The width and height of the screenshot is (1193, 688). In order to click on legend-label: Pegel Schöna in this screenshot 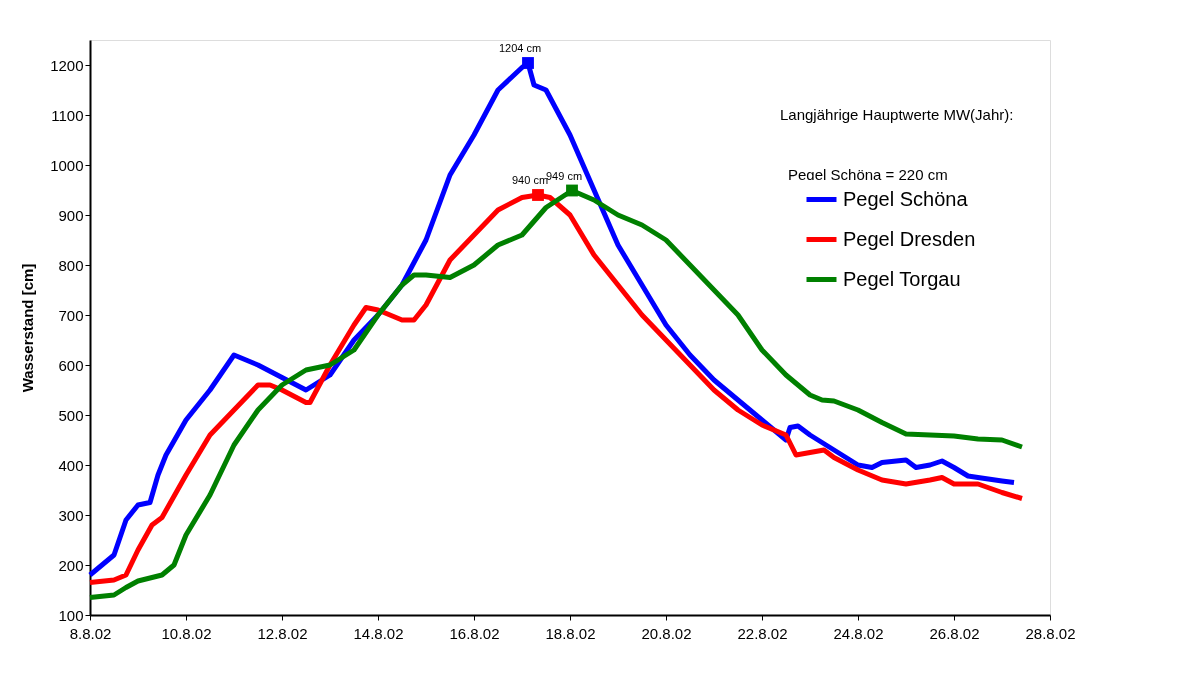, I will do `click(906, 198)`.